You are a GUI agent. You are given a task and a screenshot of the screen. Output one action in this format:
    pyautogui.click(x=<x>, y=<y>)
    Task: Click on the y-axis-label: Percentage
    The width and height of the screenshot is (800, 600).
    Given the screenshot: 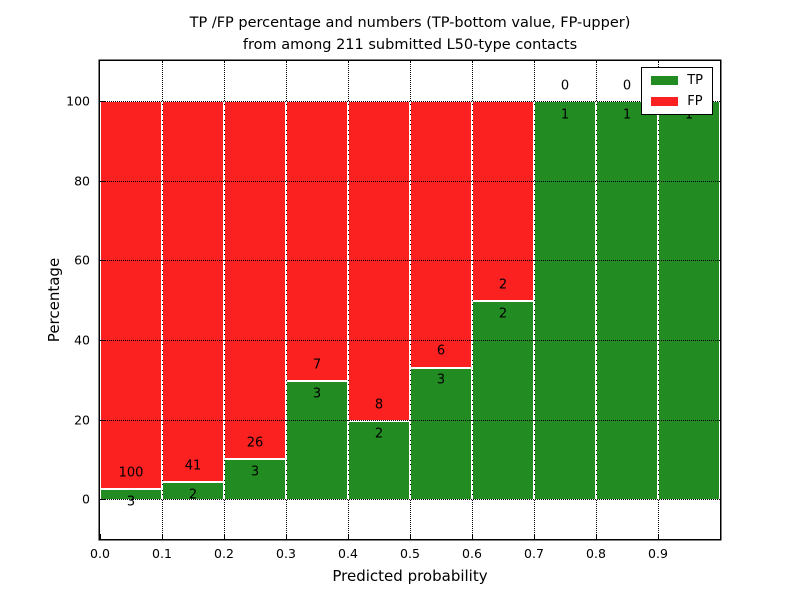 What is the action you would take?
    pyautogui.click(x=54, y=300)
    